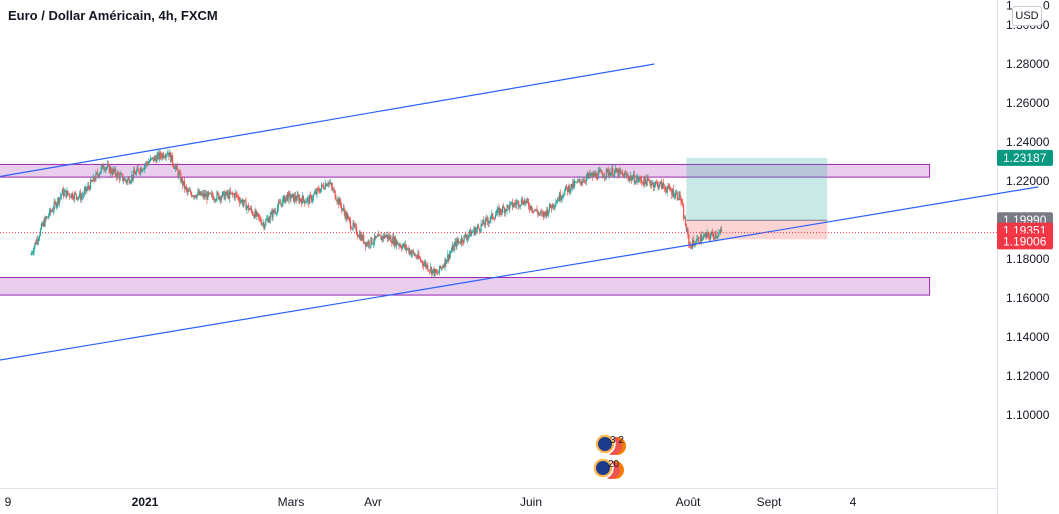  What do you see at coordinates (610, 444) in the screenshot?
I see `events-badge-1: 3 2` at bounding box center [610, 444].